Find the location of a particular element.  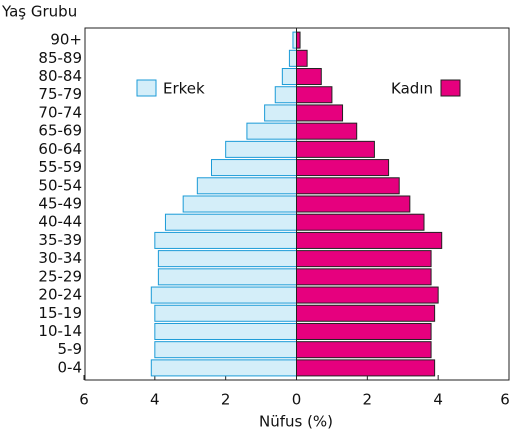

y-tick-label: 90+ is located at coordinates (66, 40).